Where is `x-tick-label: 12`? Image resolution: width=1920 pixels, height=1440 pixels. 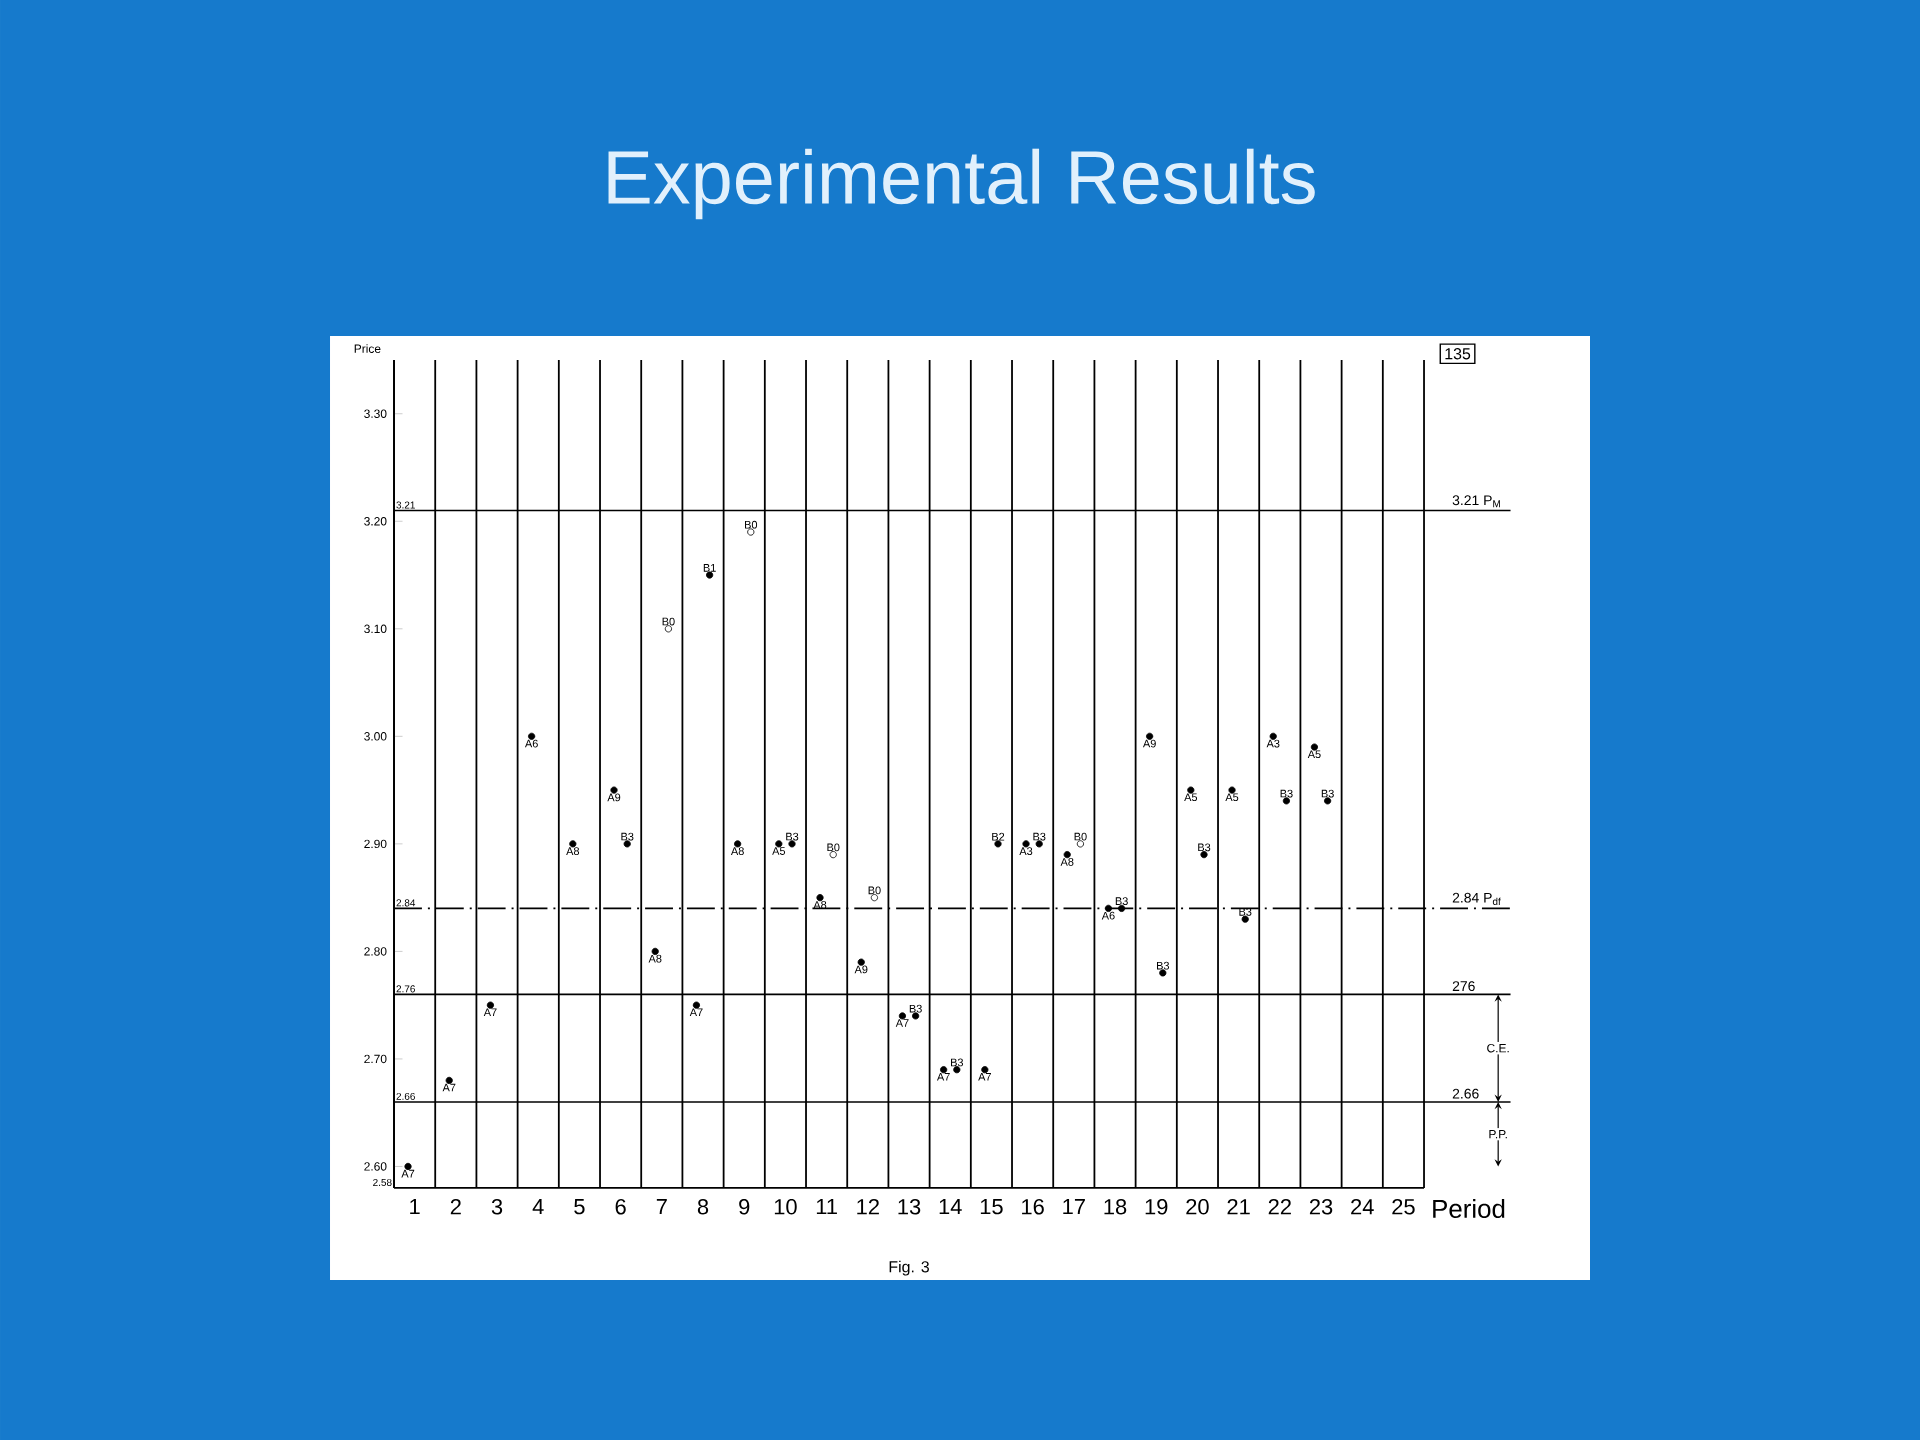
x-tick-label: 12 is located at coordinates (868, 1207).